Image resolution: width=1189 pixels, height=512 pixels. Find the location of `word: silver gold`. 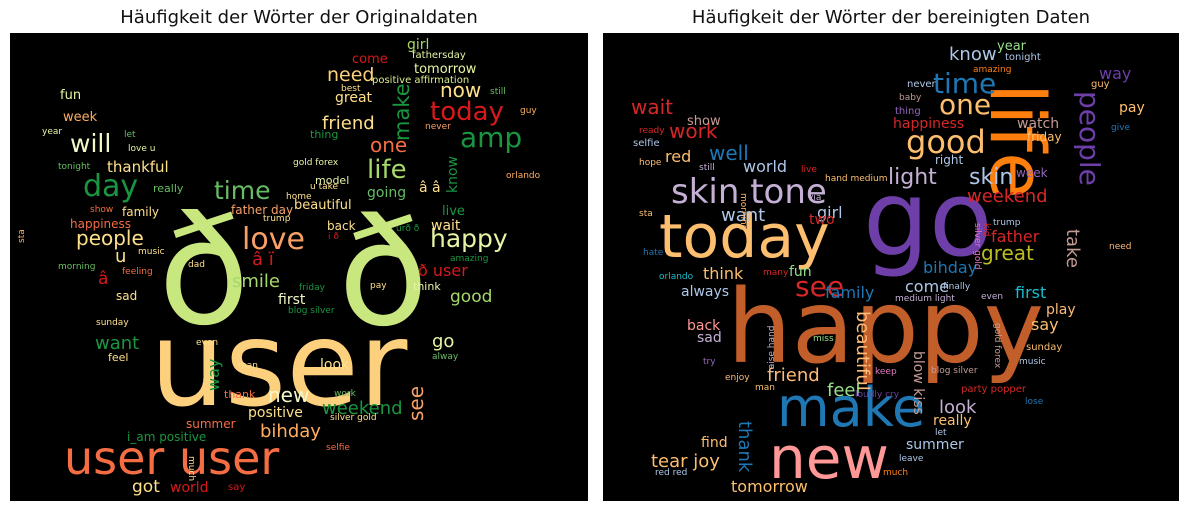

word: silver gold is located at coordinates (353, 418).